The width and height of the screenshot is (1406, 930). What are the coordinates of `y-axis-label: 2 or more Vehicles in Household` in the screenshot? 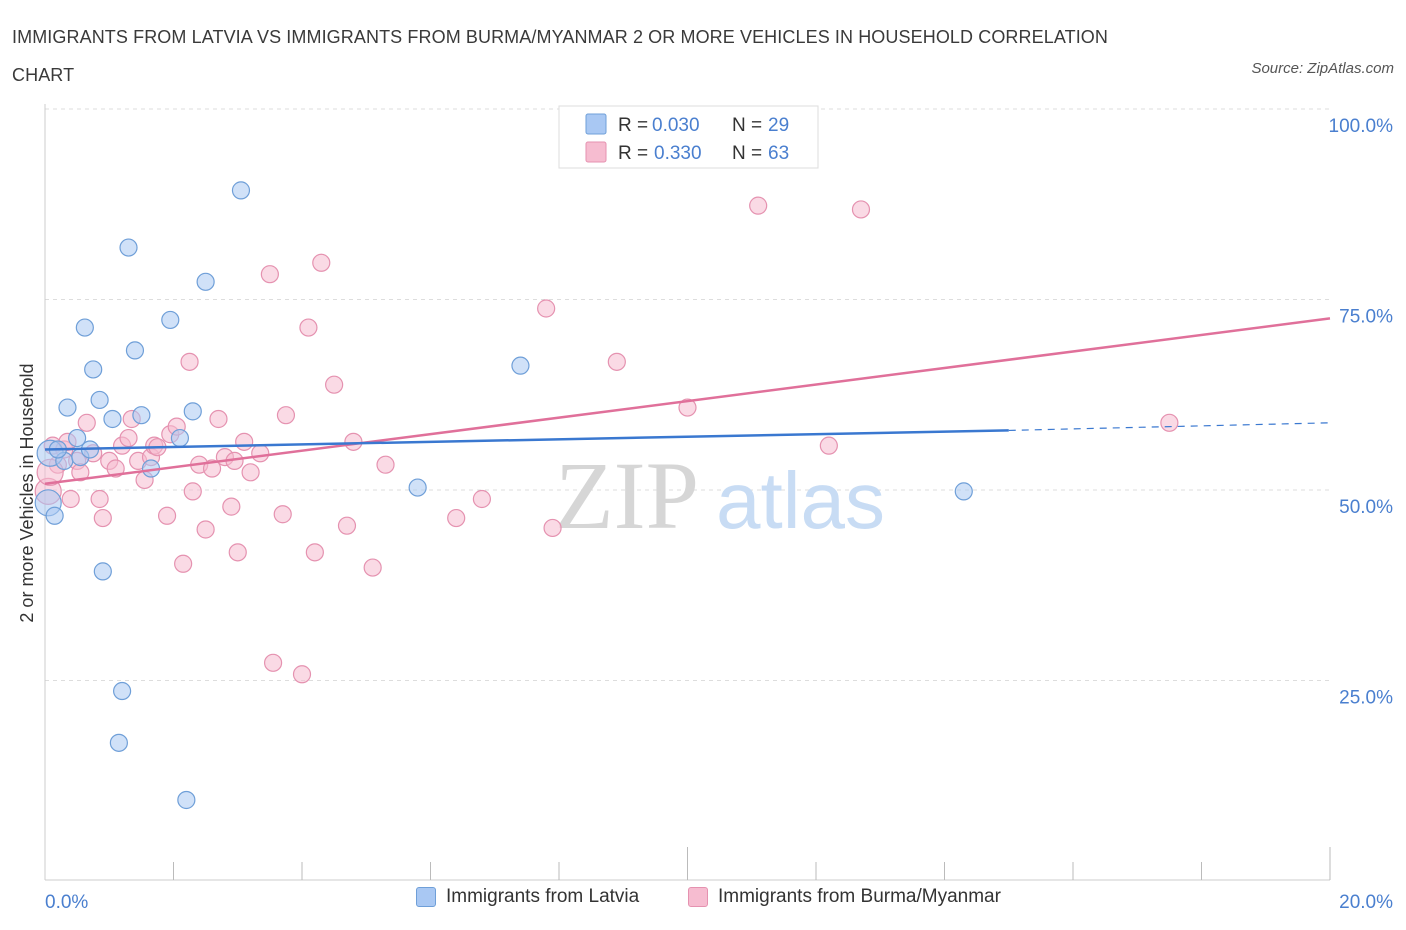 It's located at (27, 492).